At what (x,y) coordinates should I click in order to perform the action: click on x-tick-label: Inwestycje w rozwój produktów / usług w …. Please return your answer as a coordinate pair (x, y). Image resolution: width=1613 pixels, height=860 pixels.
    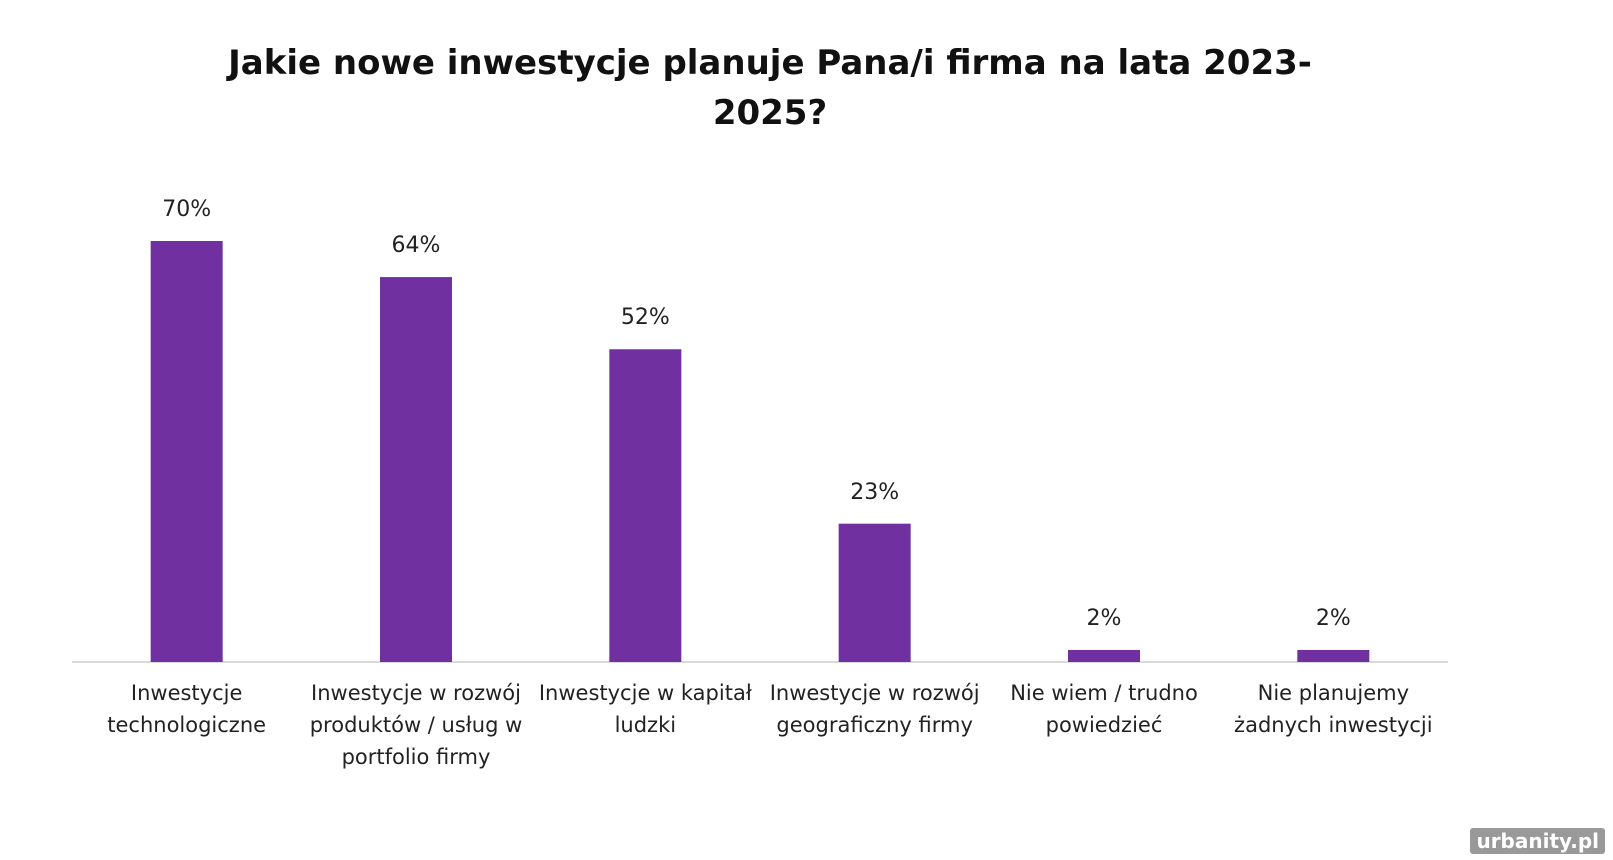
    Looking at the image, I should click on (416, 725).